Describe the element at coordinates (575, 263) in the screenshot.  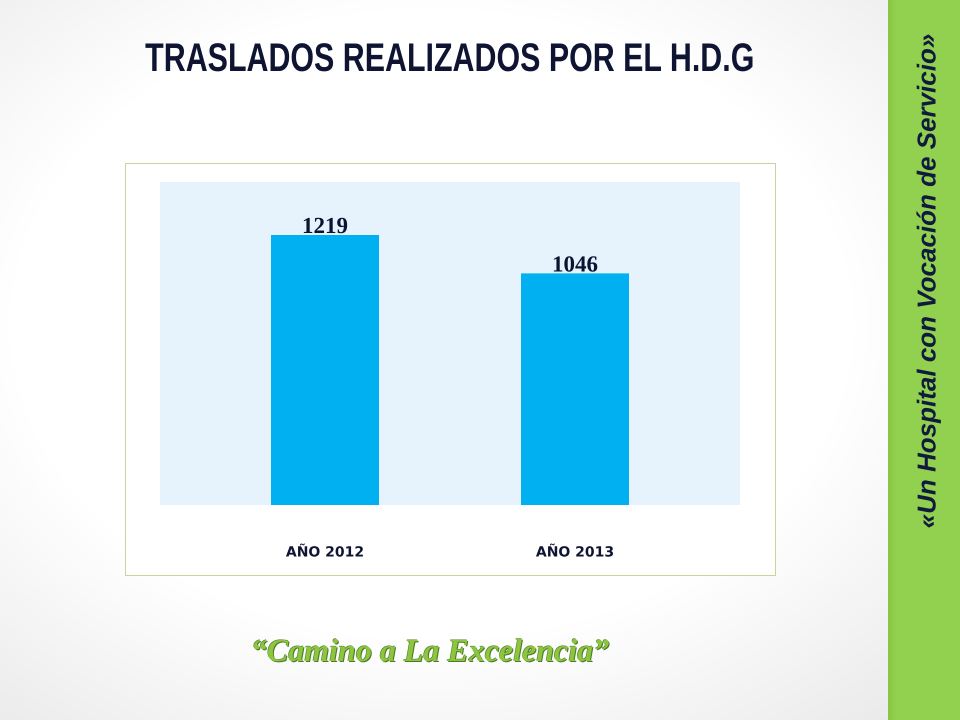
I see `data-label: 1046` at that location.